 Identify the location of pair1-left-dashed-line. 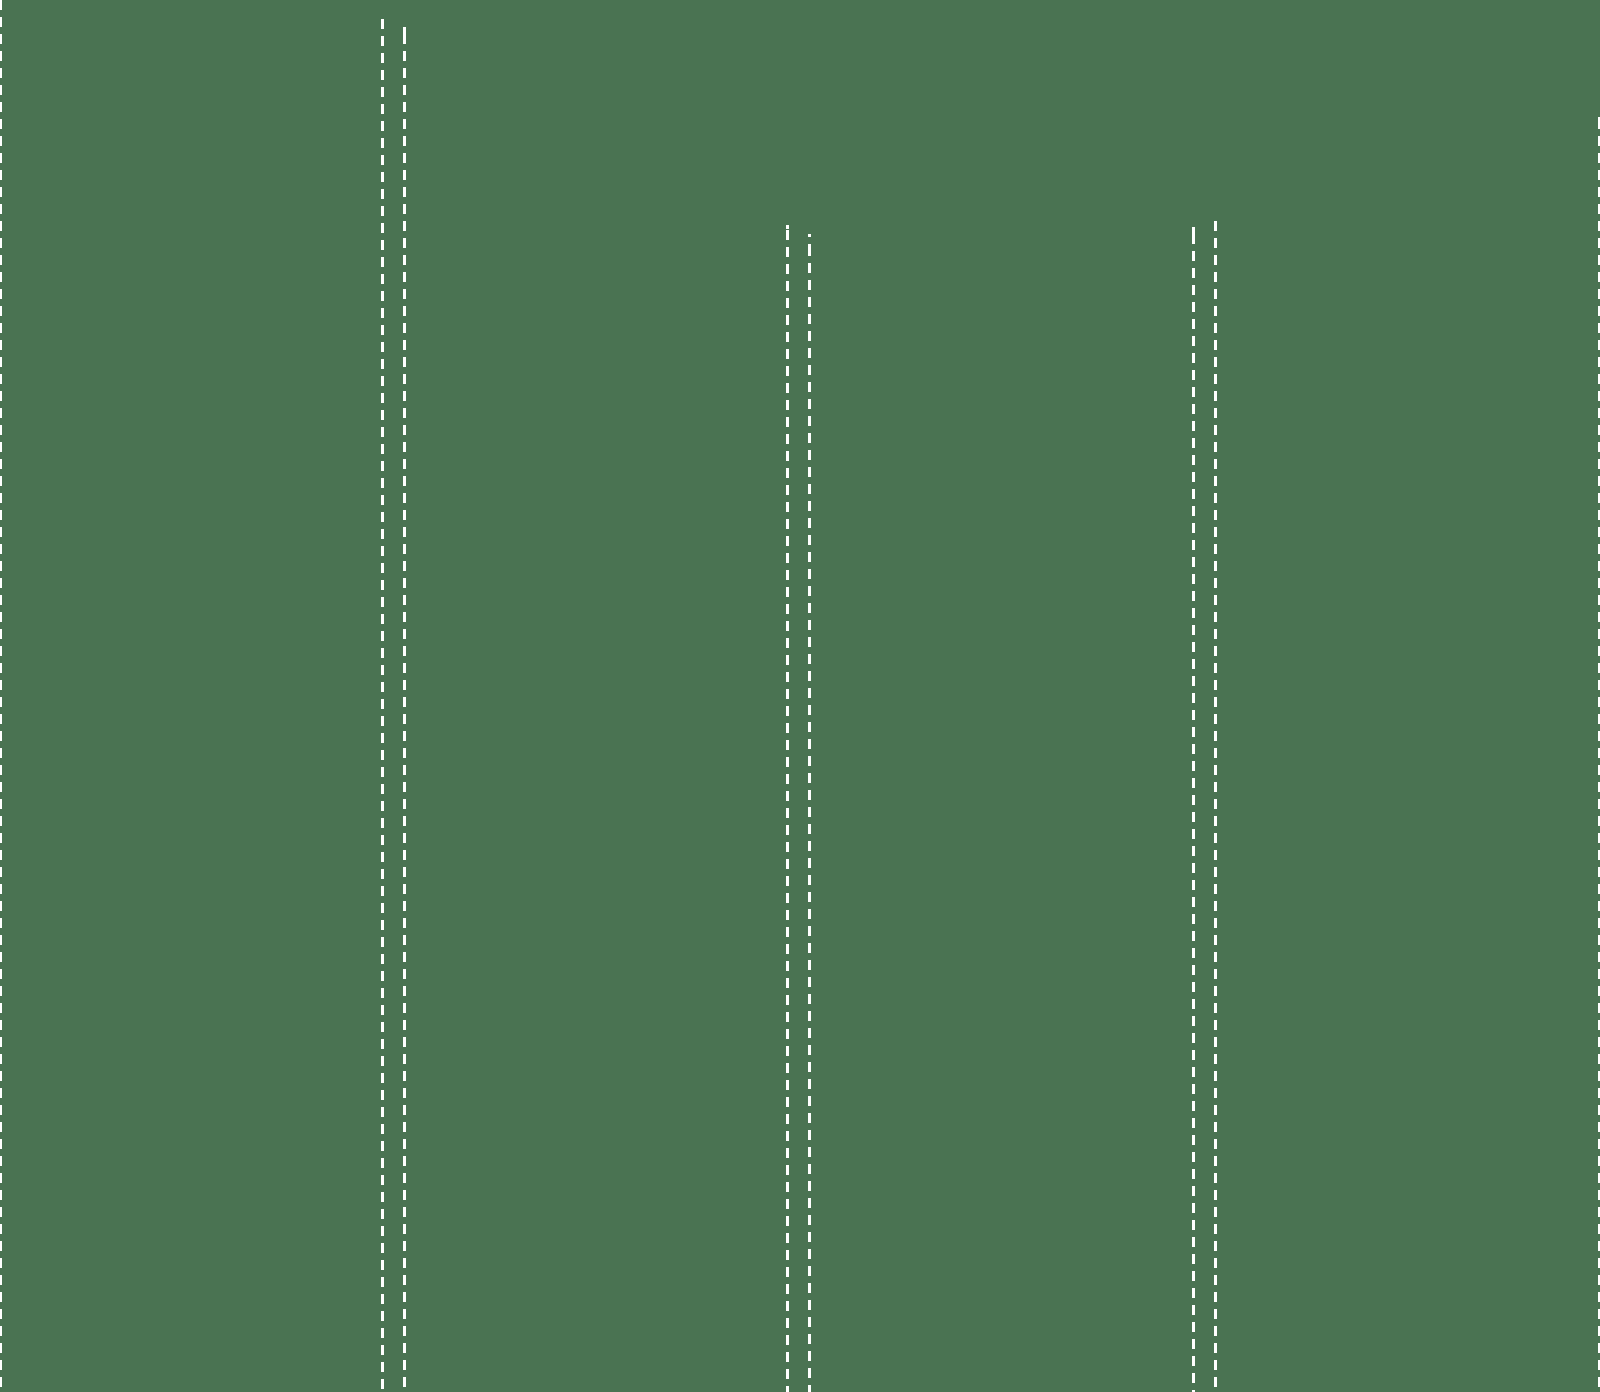
(382, 704).